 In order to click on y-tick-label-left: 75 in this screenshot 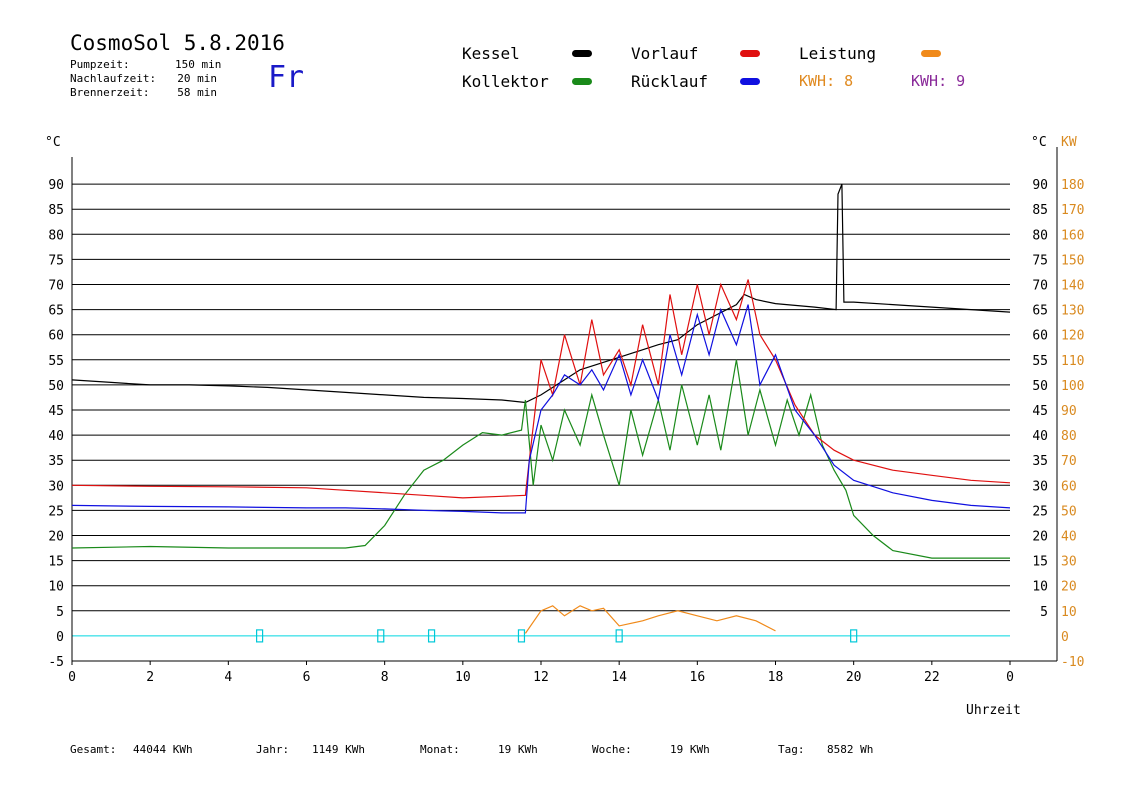, I will do `click(56, 260)`.